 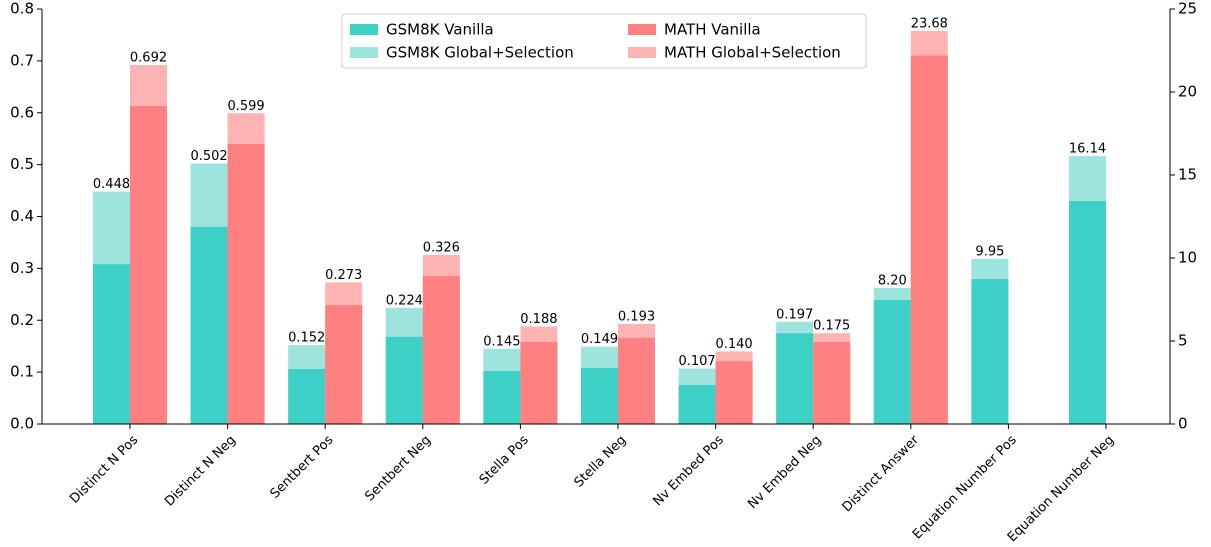 What do you see at coordinates (22, 216) in the screenshot?
I see `y-tick-label: 0.4` at bounding box center [22, 216].